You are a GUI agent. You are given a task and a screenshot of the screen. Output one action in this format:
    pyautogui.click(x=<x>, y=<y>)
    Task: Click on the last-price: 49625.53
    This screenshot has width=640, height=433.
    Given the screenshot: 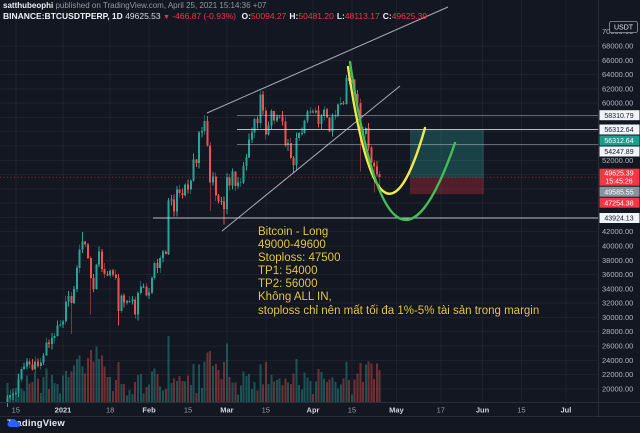 What is the action you would take?
    pyautogui.click(x=143, y=16)
    